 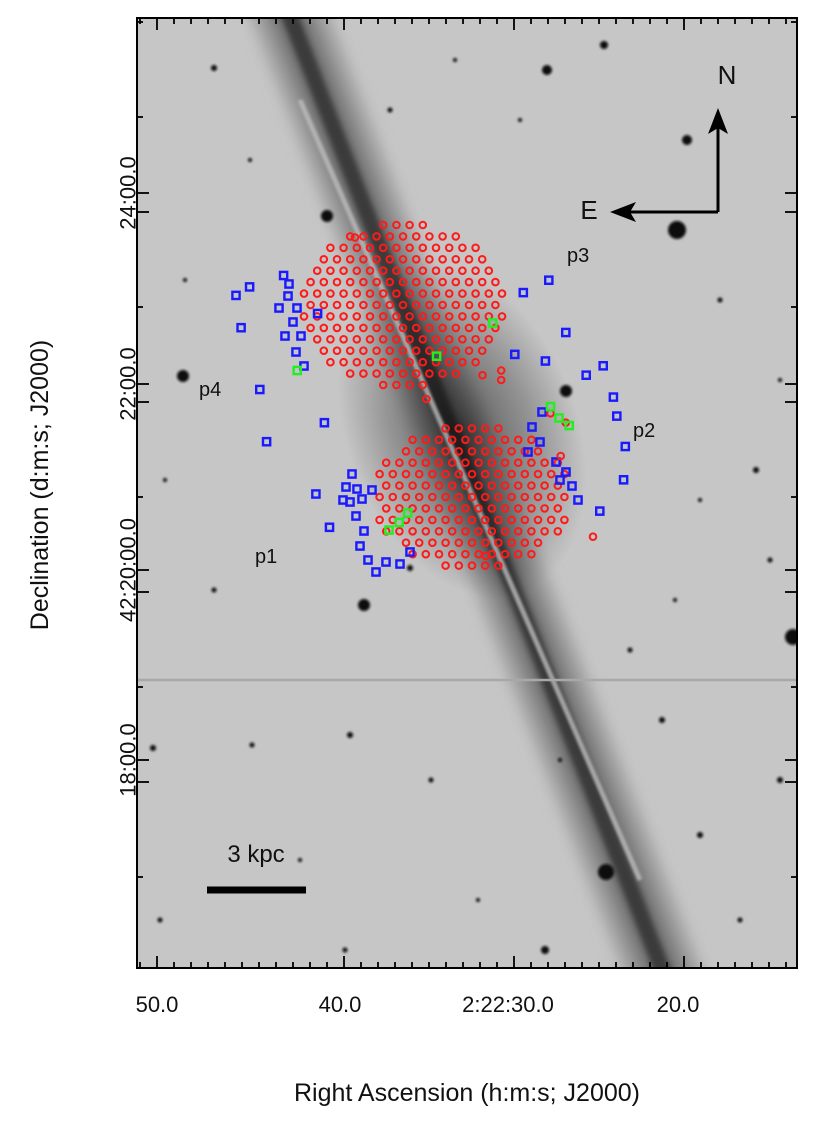 I want to click on pointing-label-p1: p1, so click(x=266, y=557).